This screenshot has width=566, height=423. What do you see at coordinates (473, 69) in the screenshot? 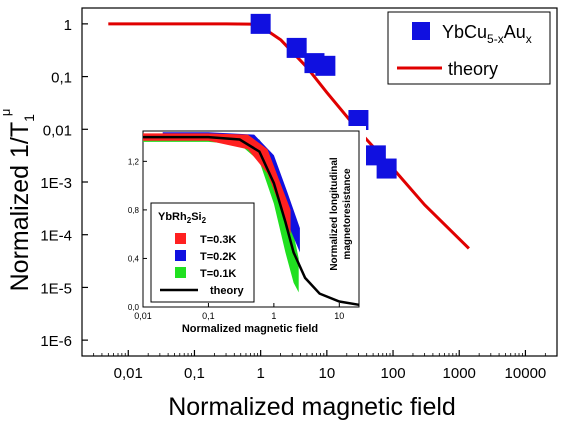
I see `main-legend-label-theory: theory` at bounding box center [473, 69].